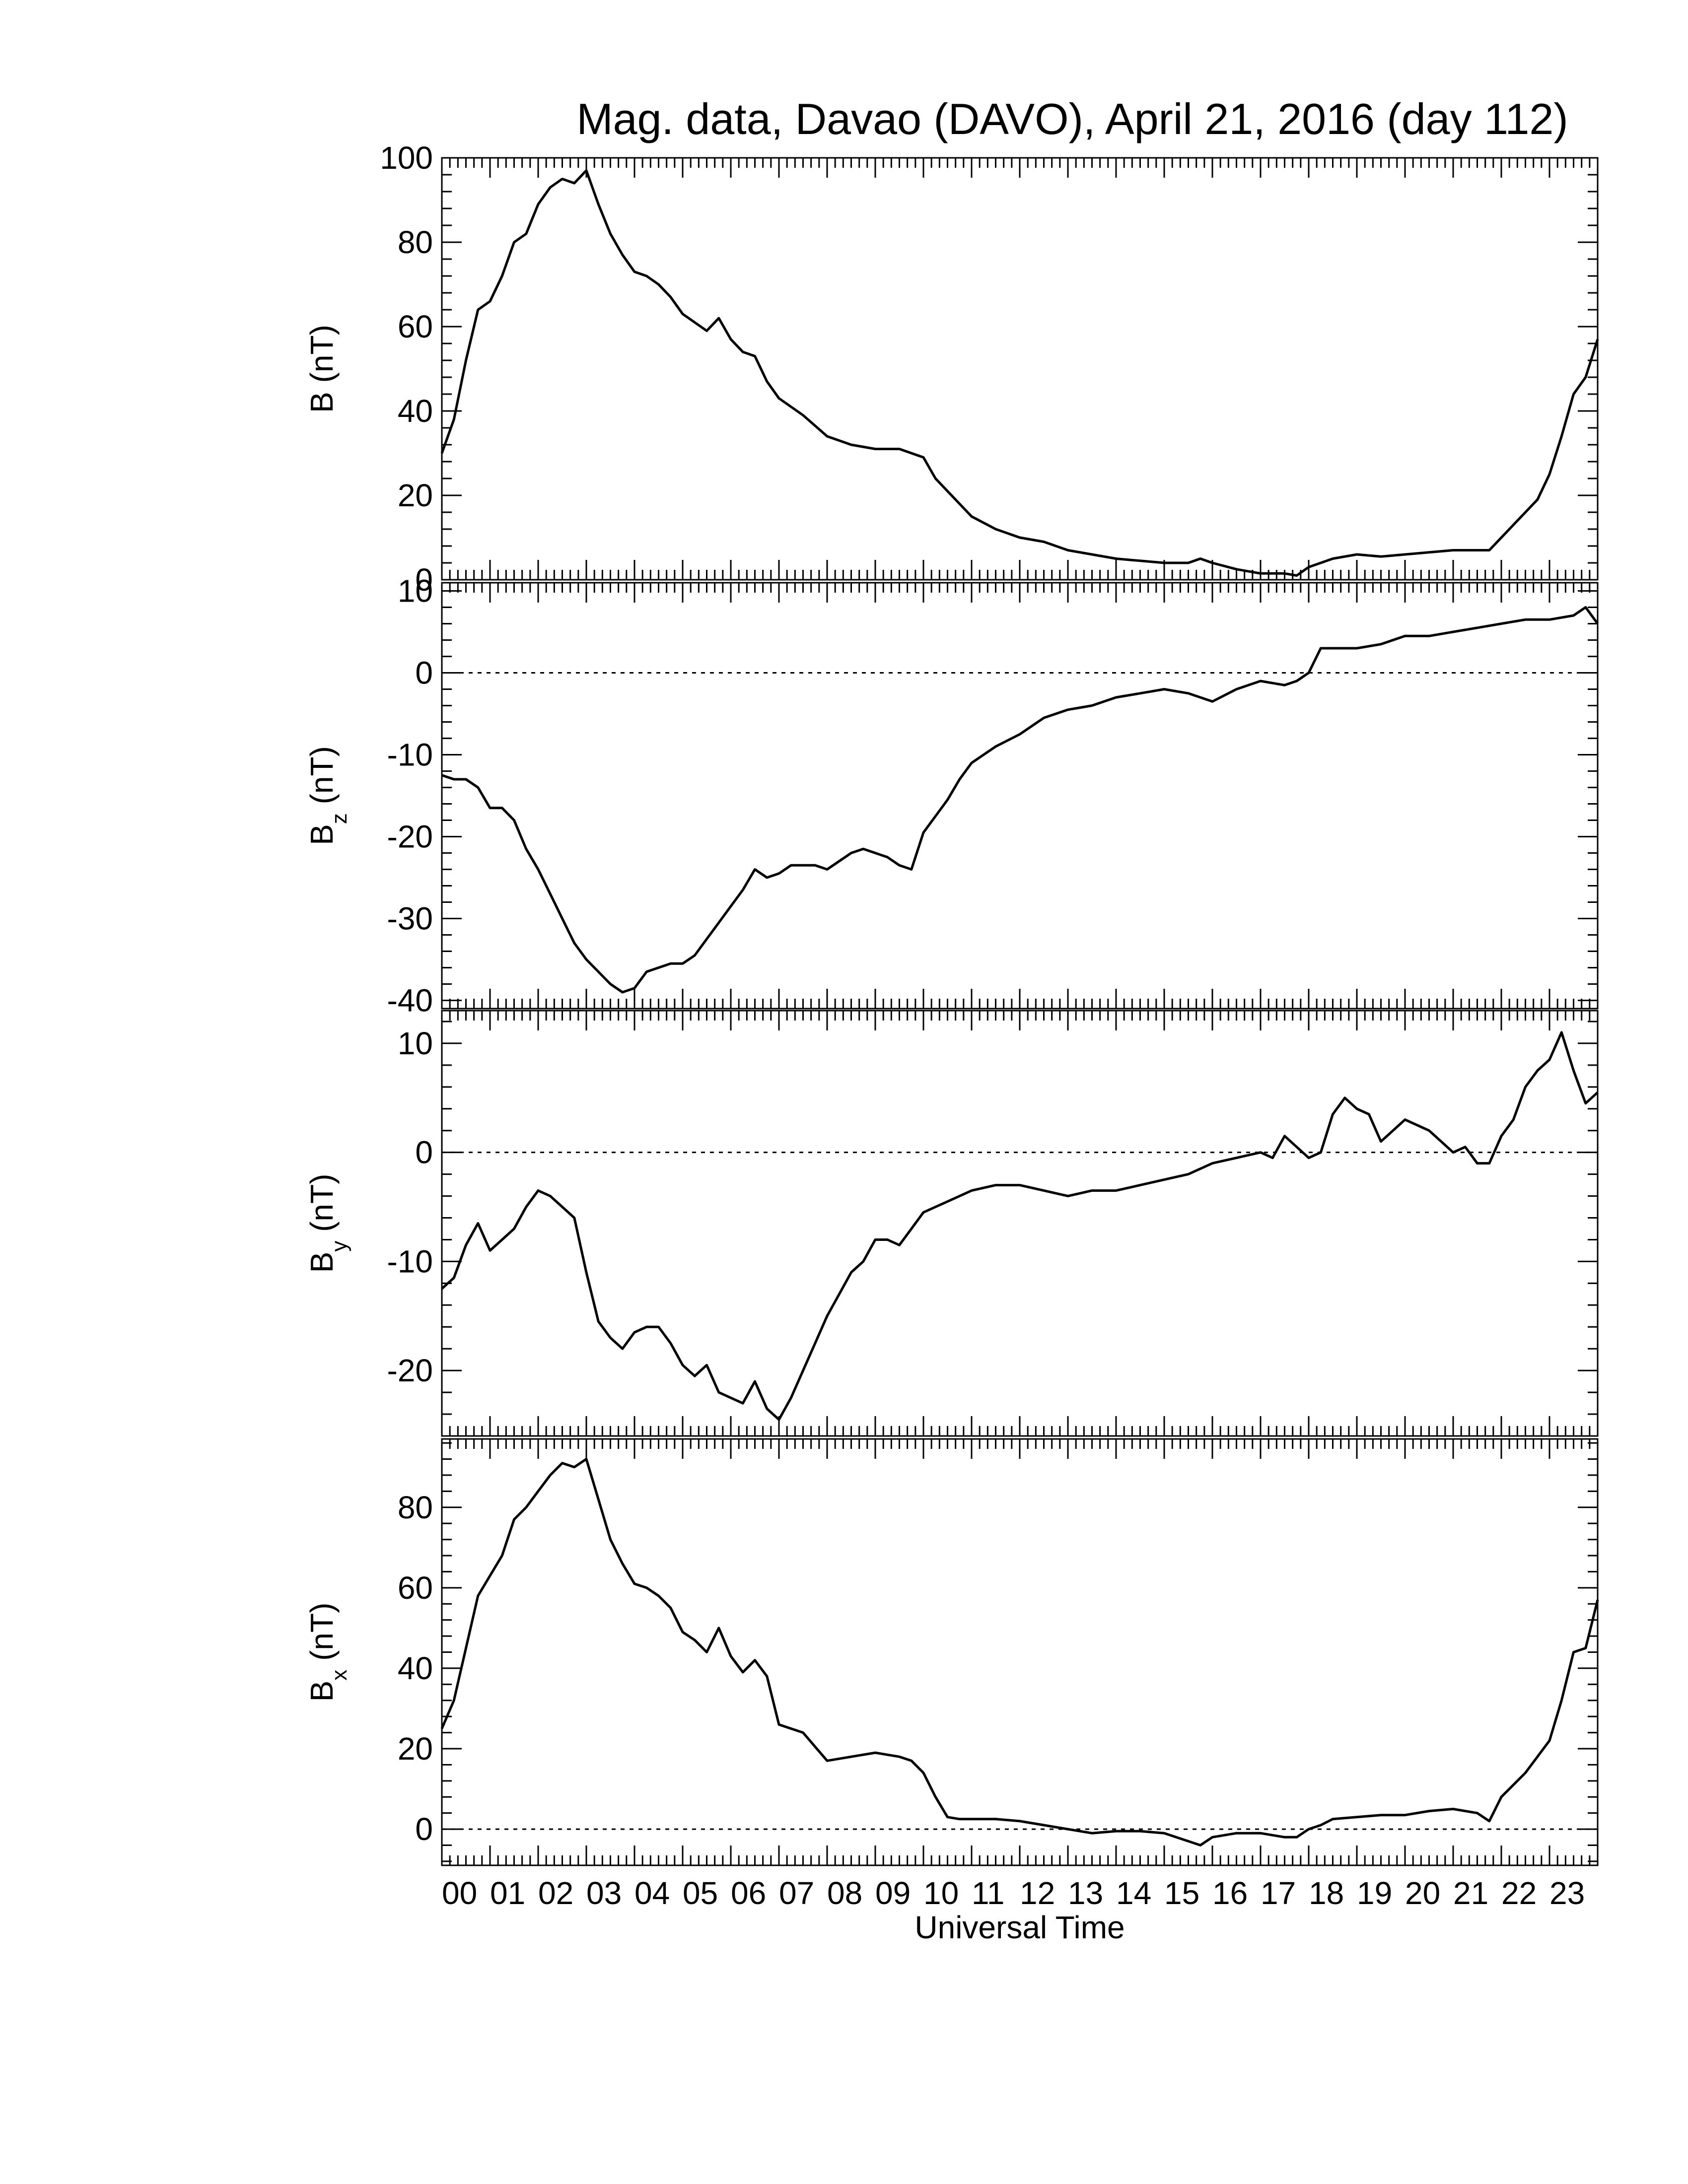  What do you see at coordinates (893, 1893) in the screenshot?
I see `x-tick-label: 09` at bounding box center [893, 1893].